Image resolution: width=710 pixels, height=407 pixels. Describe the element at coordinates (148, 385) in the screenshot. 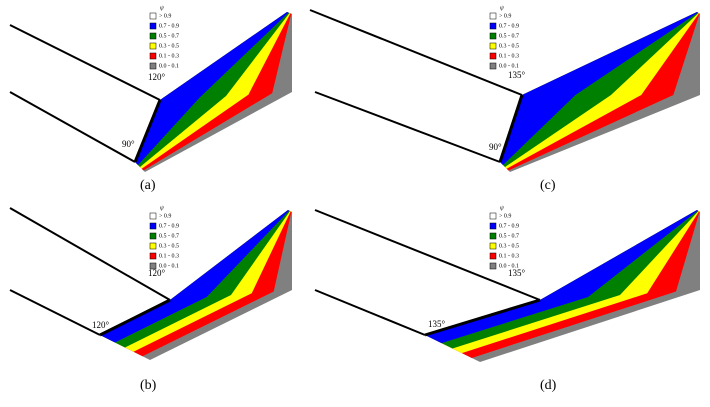

I see `panel-label: (b)` at that location.